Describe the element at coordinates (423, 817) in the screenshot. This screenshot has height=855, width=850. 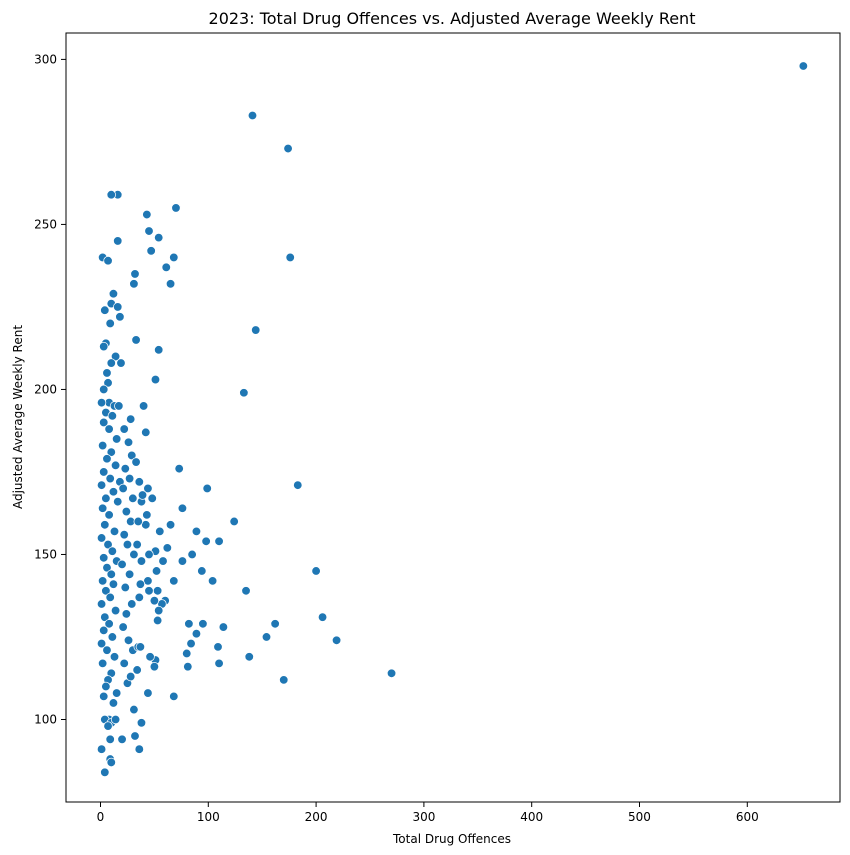
I see `x-tick-label: 300` at that location.